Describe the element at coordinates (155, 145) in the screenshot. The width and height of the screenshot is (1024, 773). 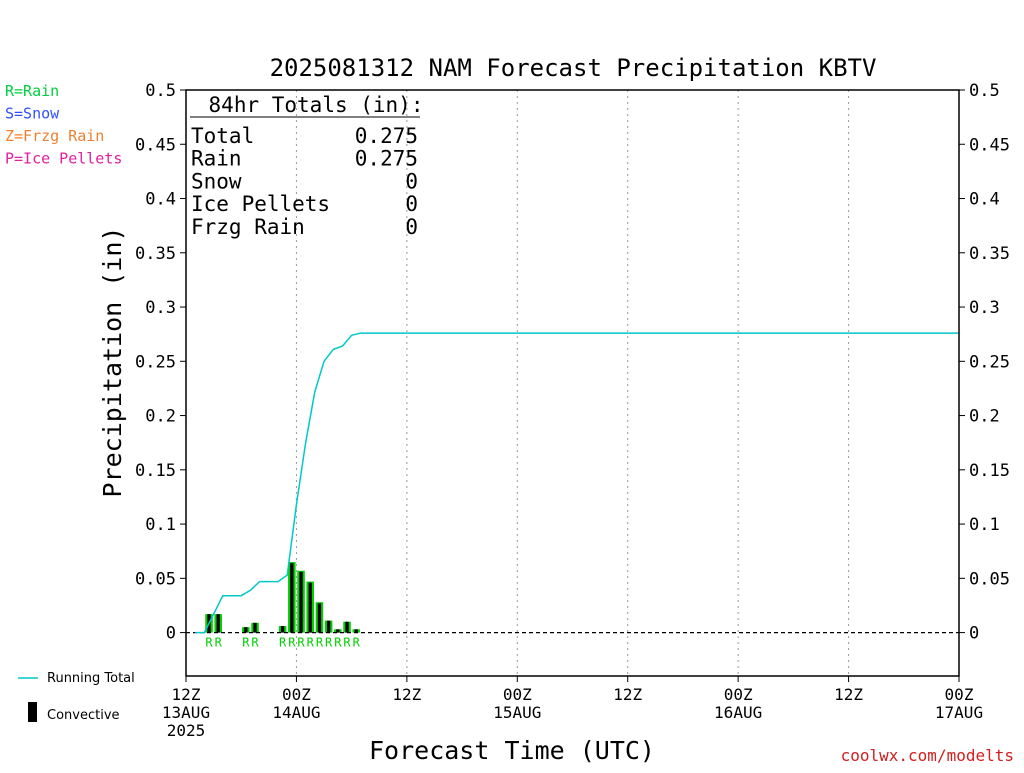
I see `y-tick-label-left: 0.45` at that location.